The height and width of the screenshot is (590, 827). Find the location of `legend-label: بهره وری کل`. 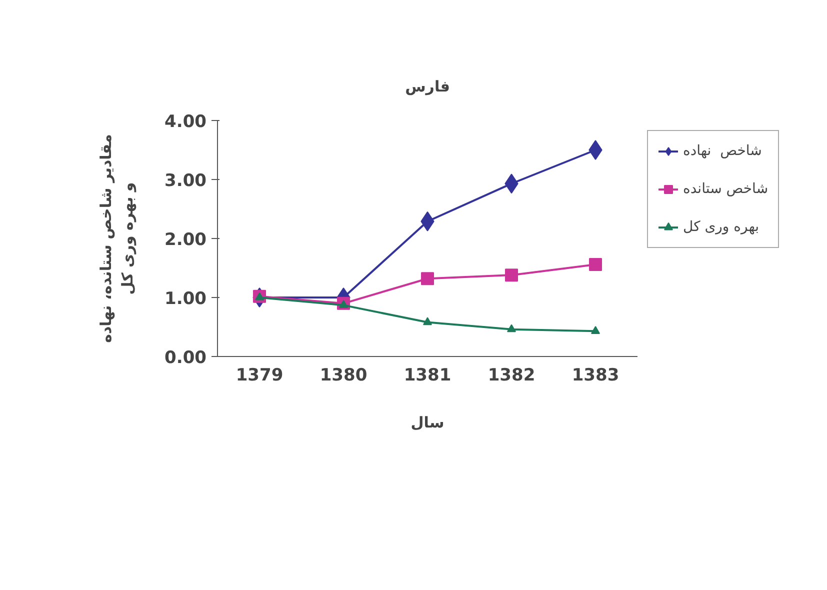

legend-label: بهره وری کل is located at coordinates (721, 227).